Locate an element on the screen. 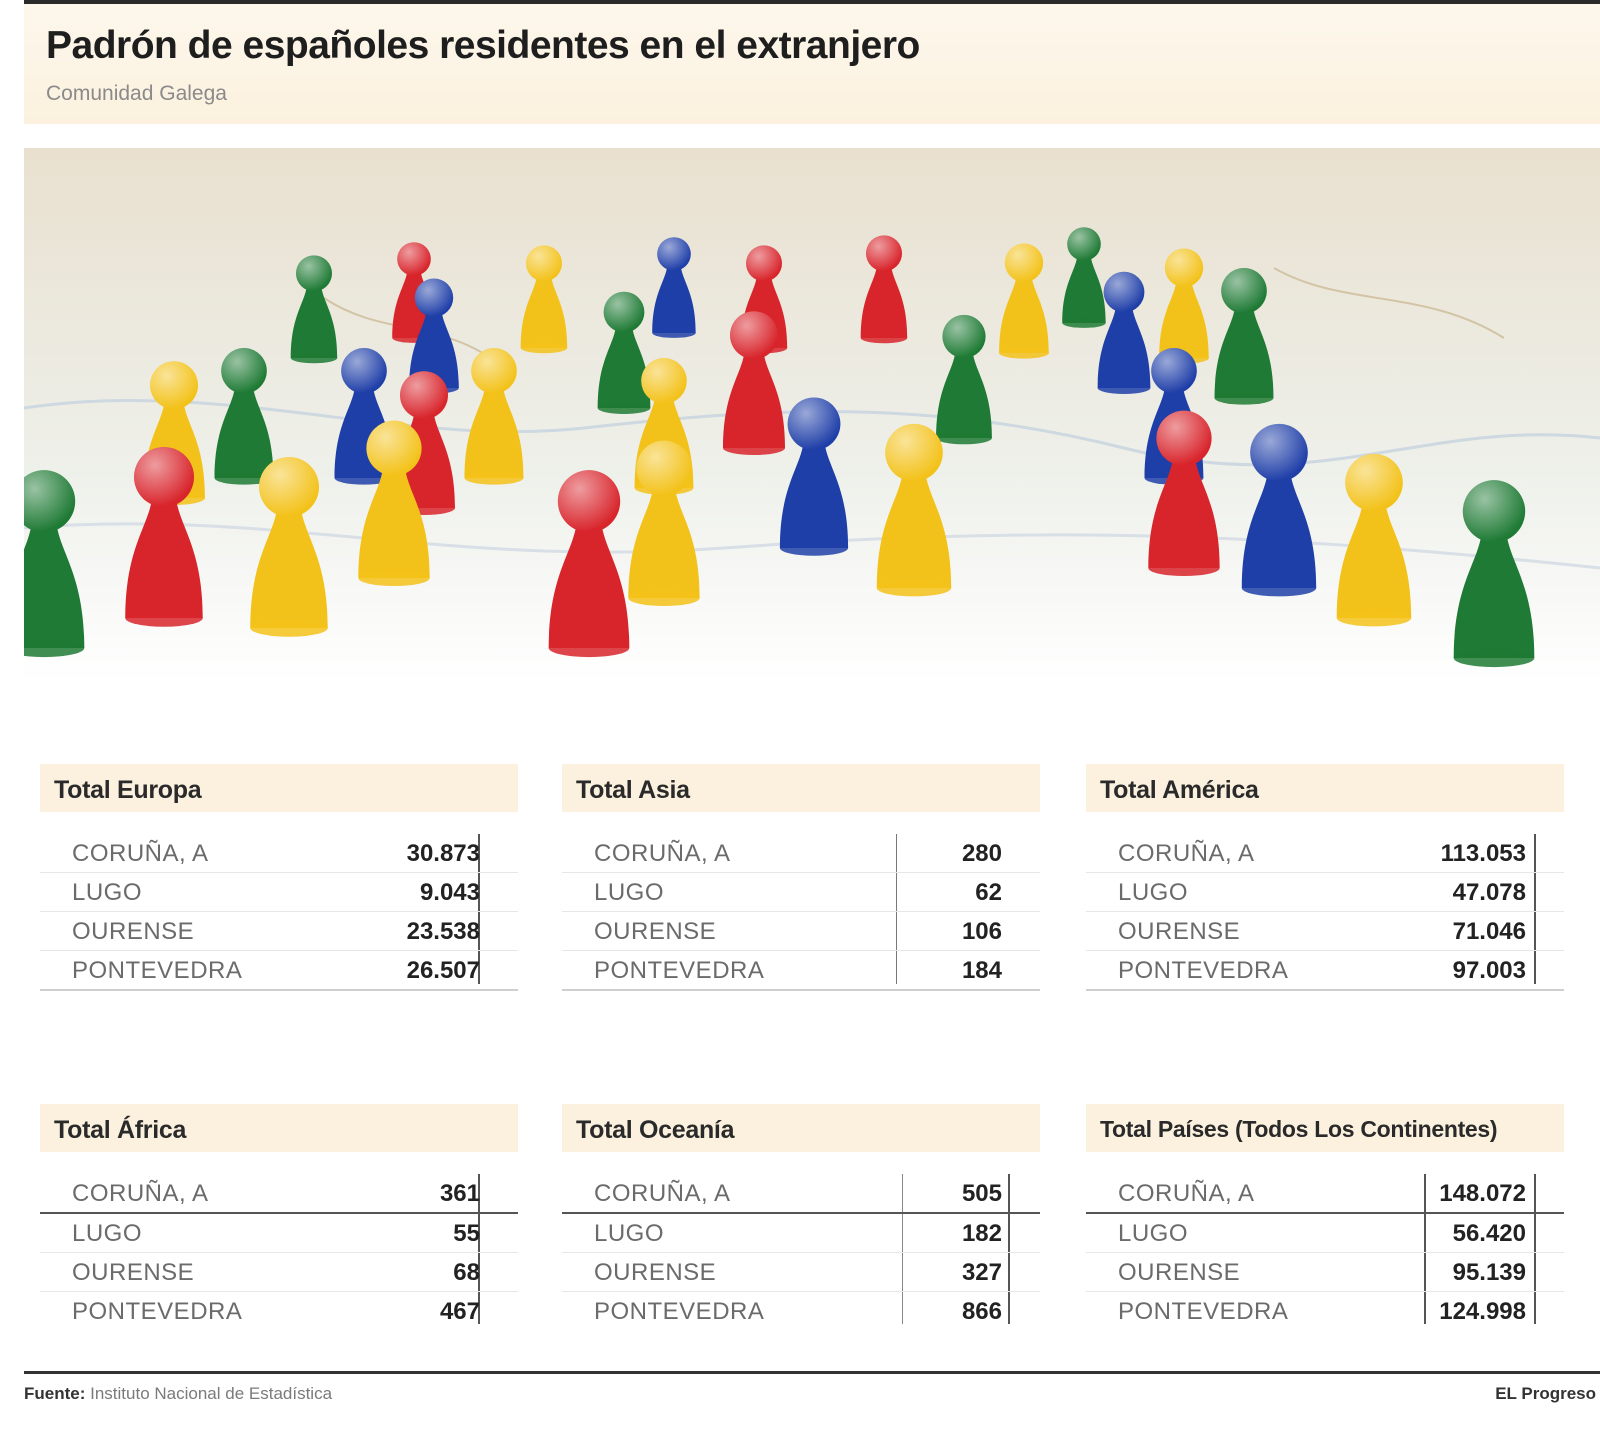 This screenshot has width=1600, height=1429. table-row: LUGO 47.078 is located at coordinates (1325, 892).